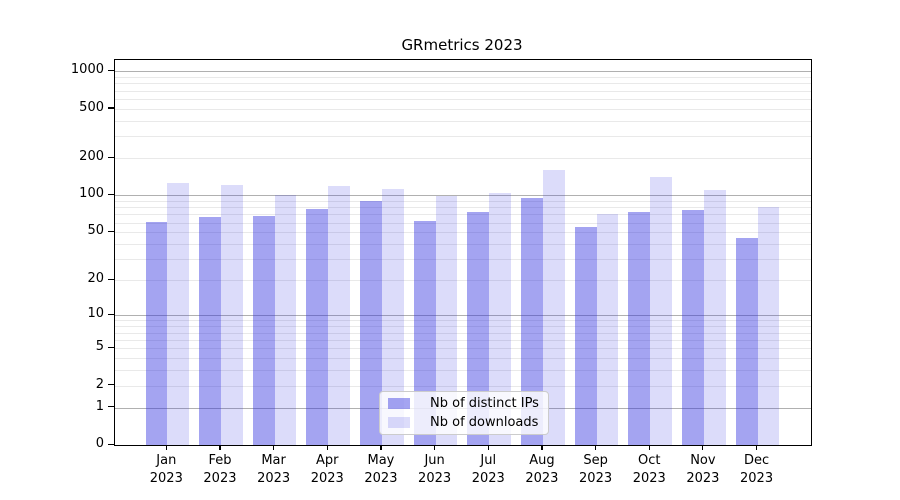  I want to click on bar-mar-downloads, so click(285, 319).